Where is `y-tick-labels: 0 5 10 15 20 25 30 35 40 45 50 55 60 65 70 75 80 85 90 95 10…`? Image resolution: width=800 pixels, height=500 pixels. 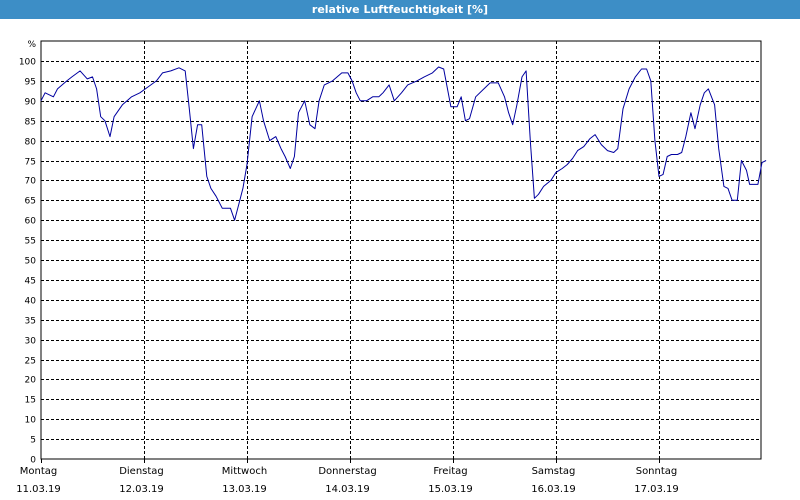 y-tick-labels: 0 5 10 15 20 25 30 35 40 45 50 55 60 65 70 75 80 85 90 95 10… is located at coordinates (27, 262).